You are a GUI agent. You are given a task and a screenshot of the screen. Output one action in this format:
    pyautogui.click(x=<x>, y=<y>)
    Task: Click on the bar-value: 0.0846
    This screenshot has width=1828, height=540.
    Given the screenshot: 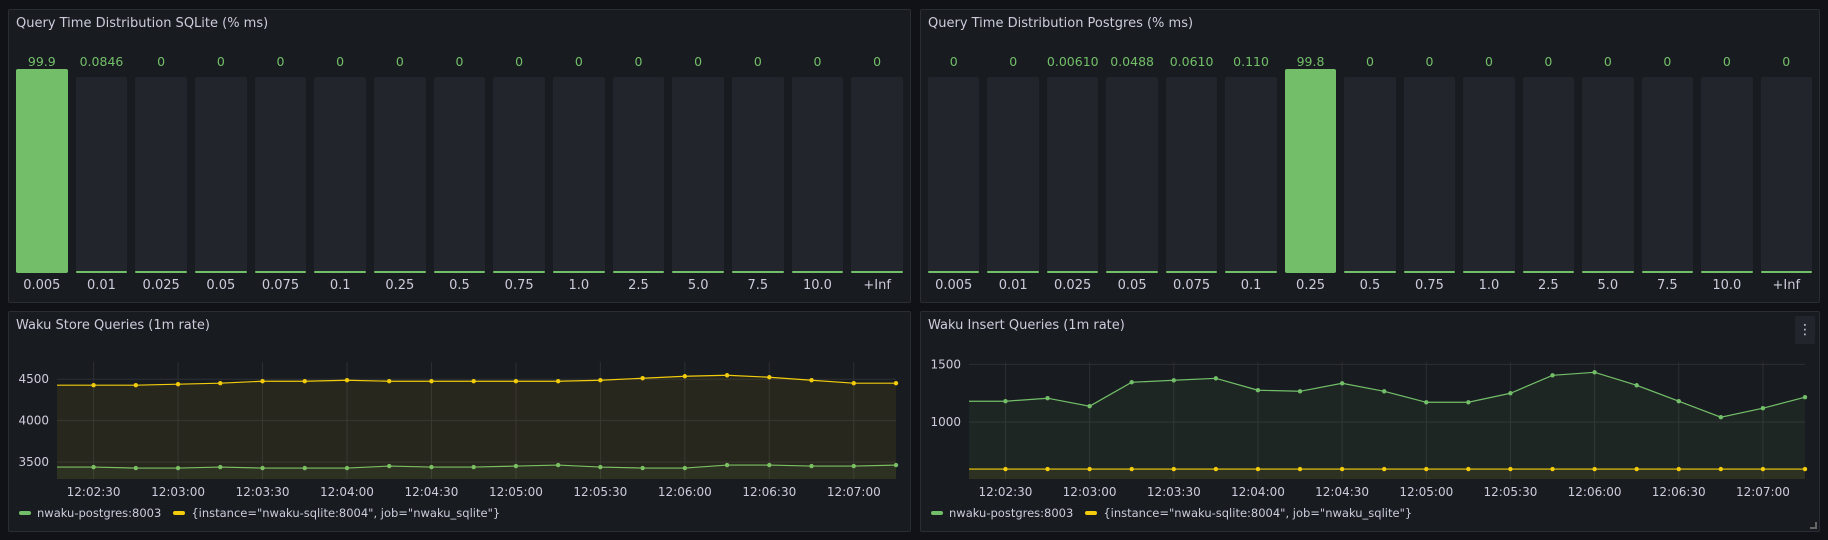 What is the action you would take?
    pyautogui.click(x=101, y=61)
    